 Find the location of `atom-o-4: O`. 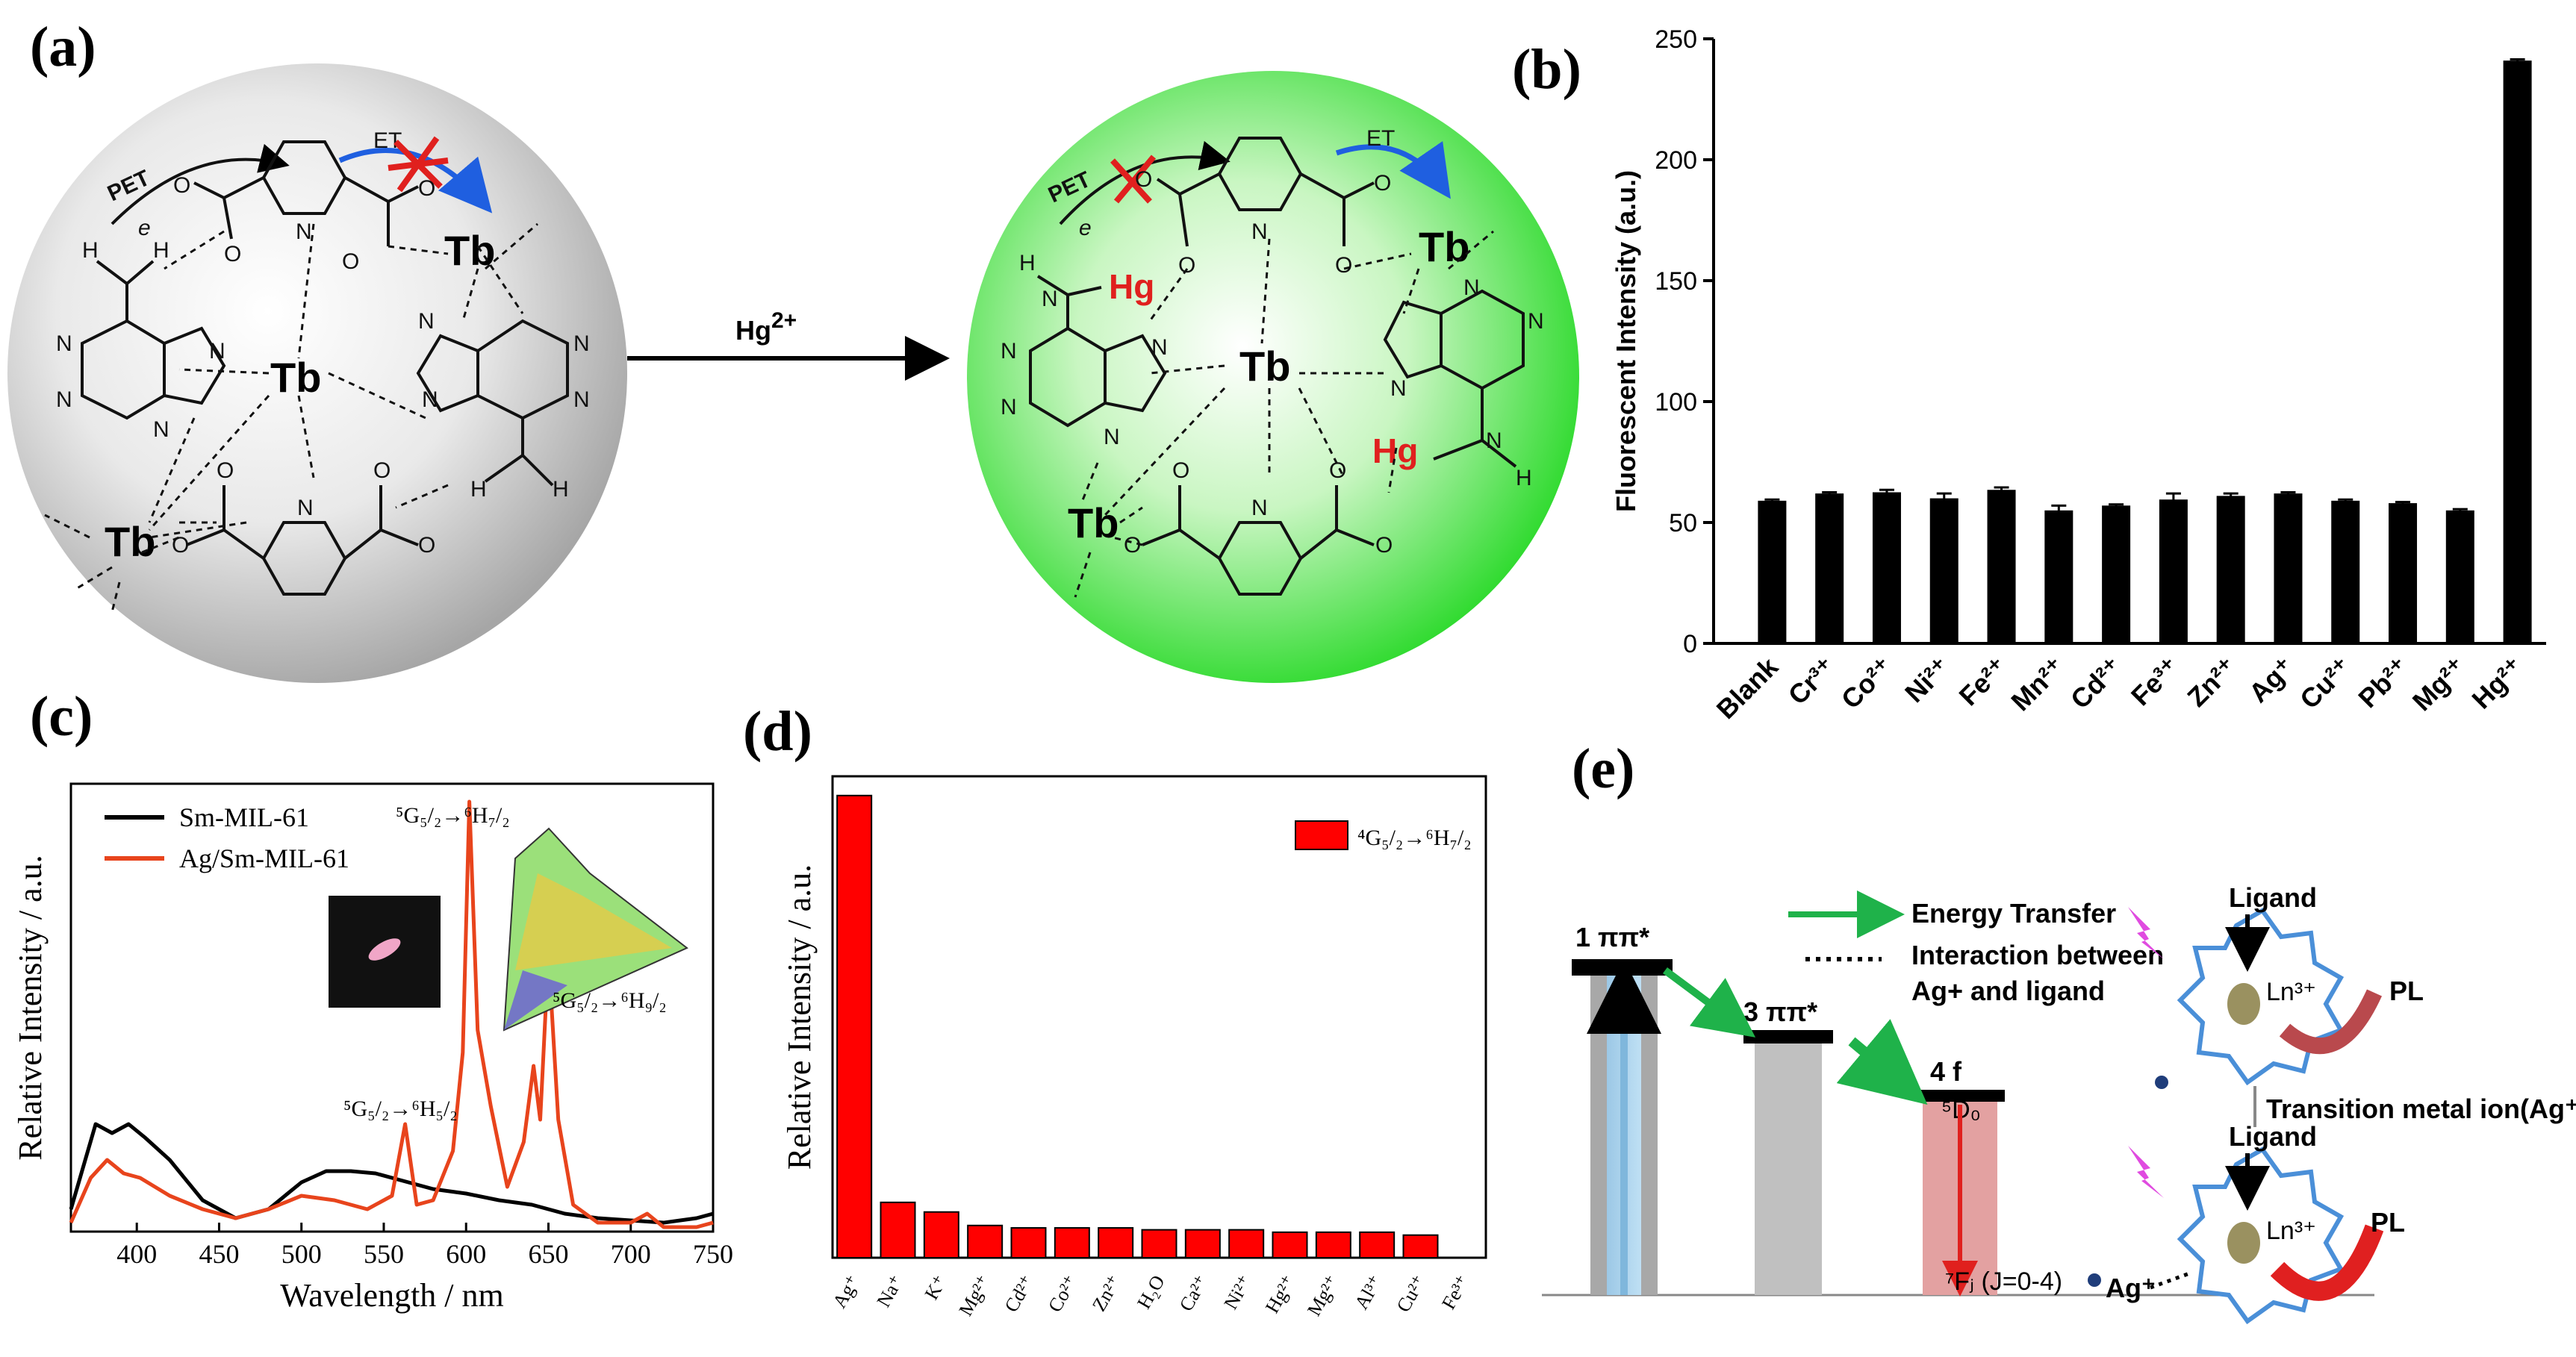

atom-o-4: O is located at coordinates (350, 261).